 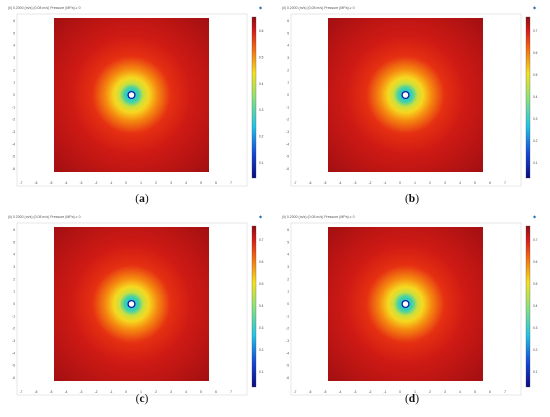 I want to click on tick-label: 0.3, so click(x=261, y=328).